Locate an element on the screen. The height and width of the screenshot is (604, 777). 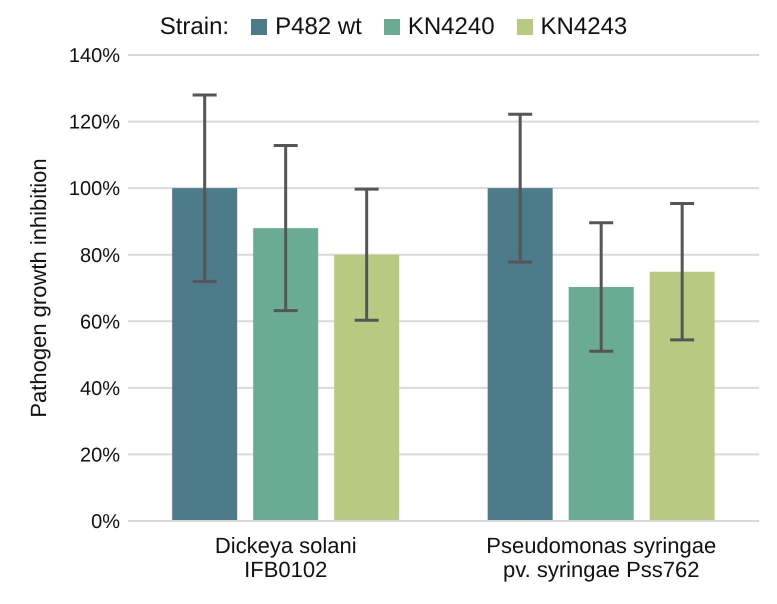
legend-label: KN4240 is located at coordinates (451, 27).